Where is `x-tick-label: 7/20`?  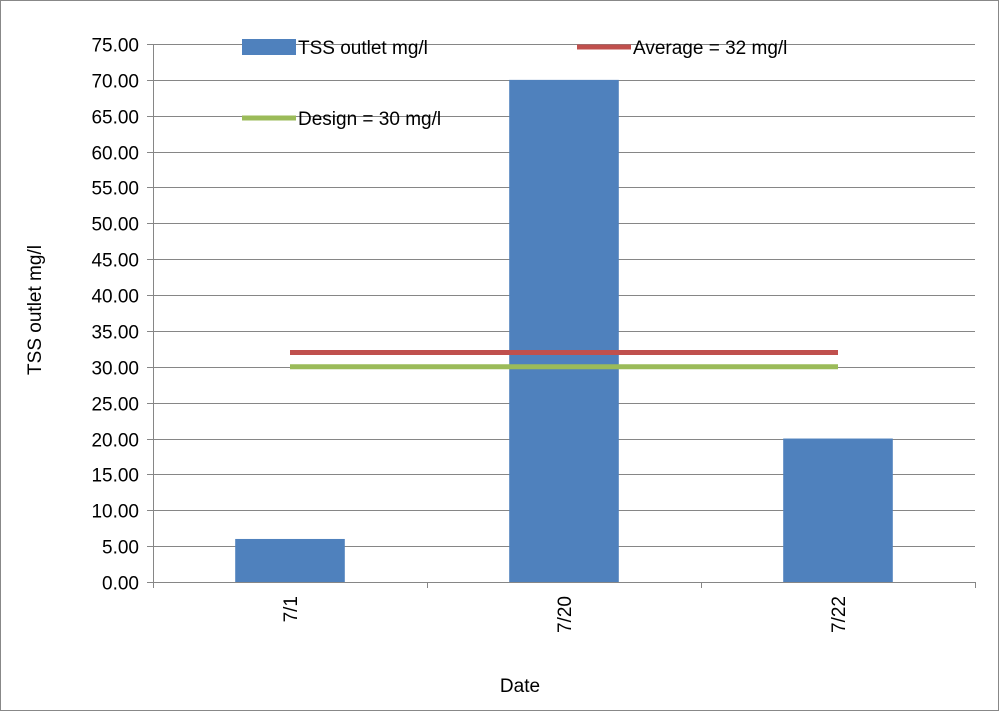
x-tick-label: 7/20 is located at coordinates (565, 614).